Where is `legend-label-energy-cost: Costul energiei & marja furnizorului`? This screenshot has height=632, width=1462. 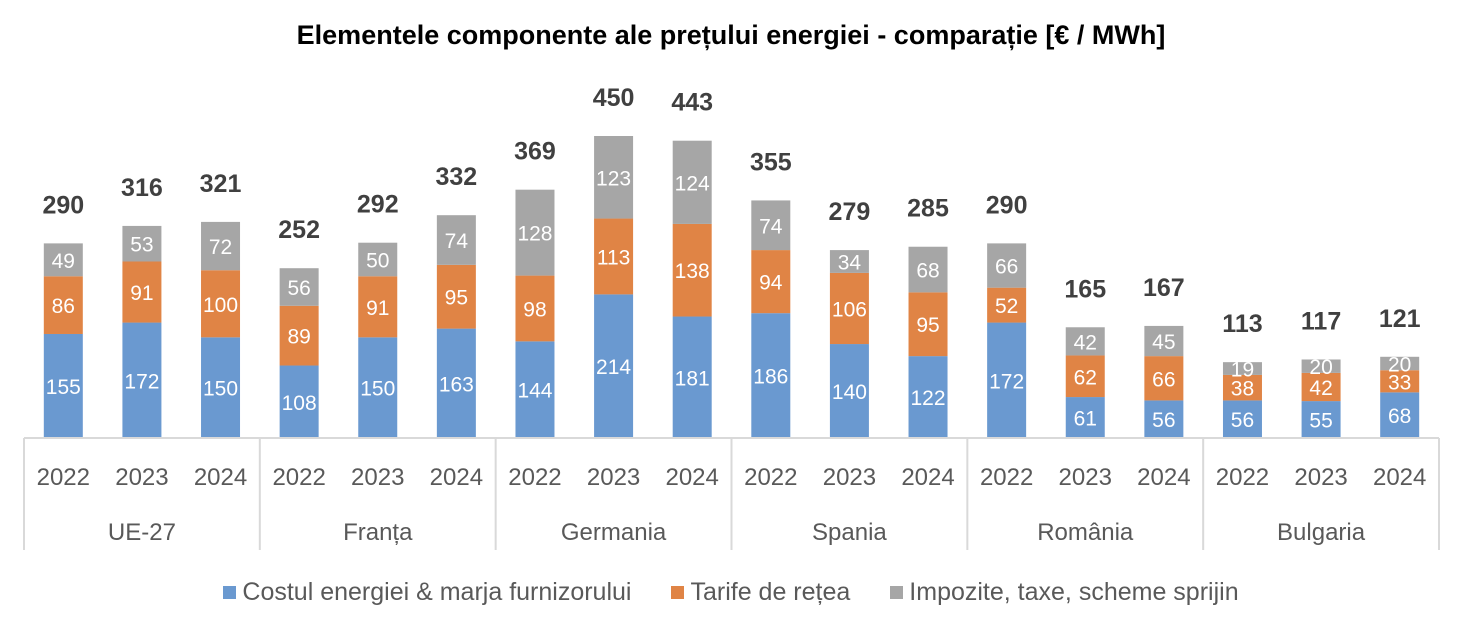
legend-label-energy-cost: Costul energiei & marja furnizorului is located at coordinates (437, 592).